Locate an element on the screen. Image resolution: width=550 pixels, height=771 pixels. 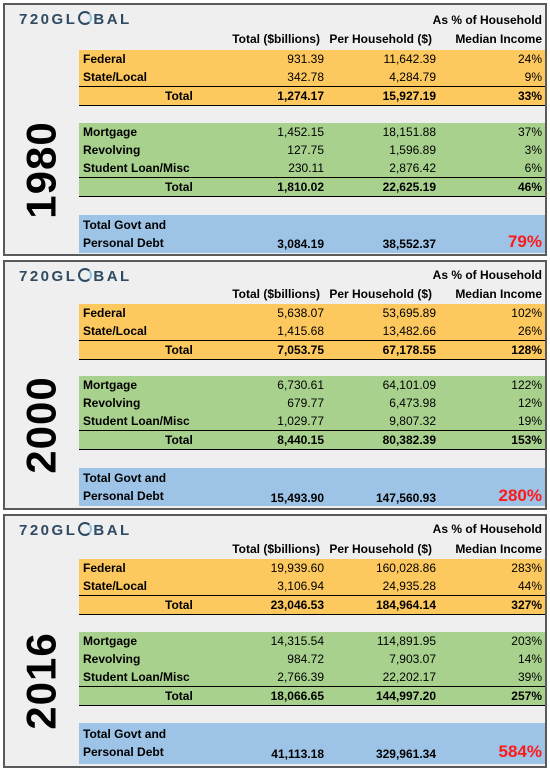
table-row: State/Local 342.78 4,284.79 9% is located at coordinates (312, 77).